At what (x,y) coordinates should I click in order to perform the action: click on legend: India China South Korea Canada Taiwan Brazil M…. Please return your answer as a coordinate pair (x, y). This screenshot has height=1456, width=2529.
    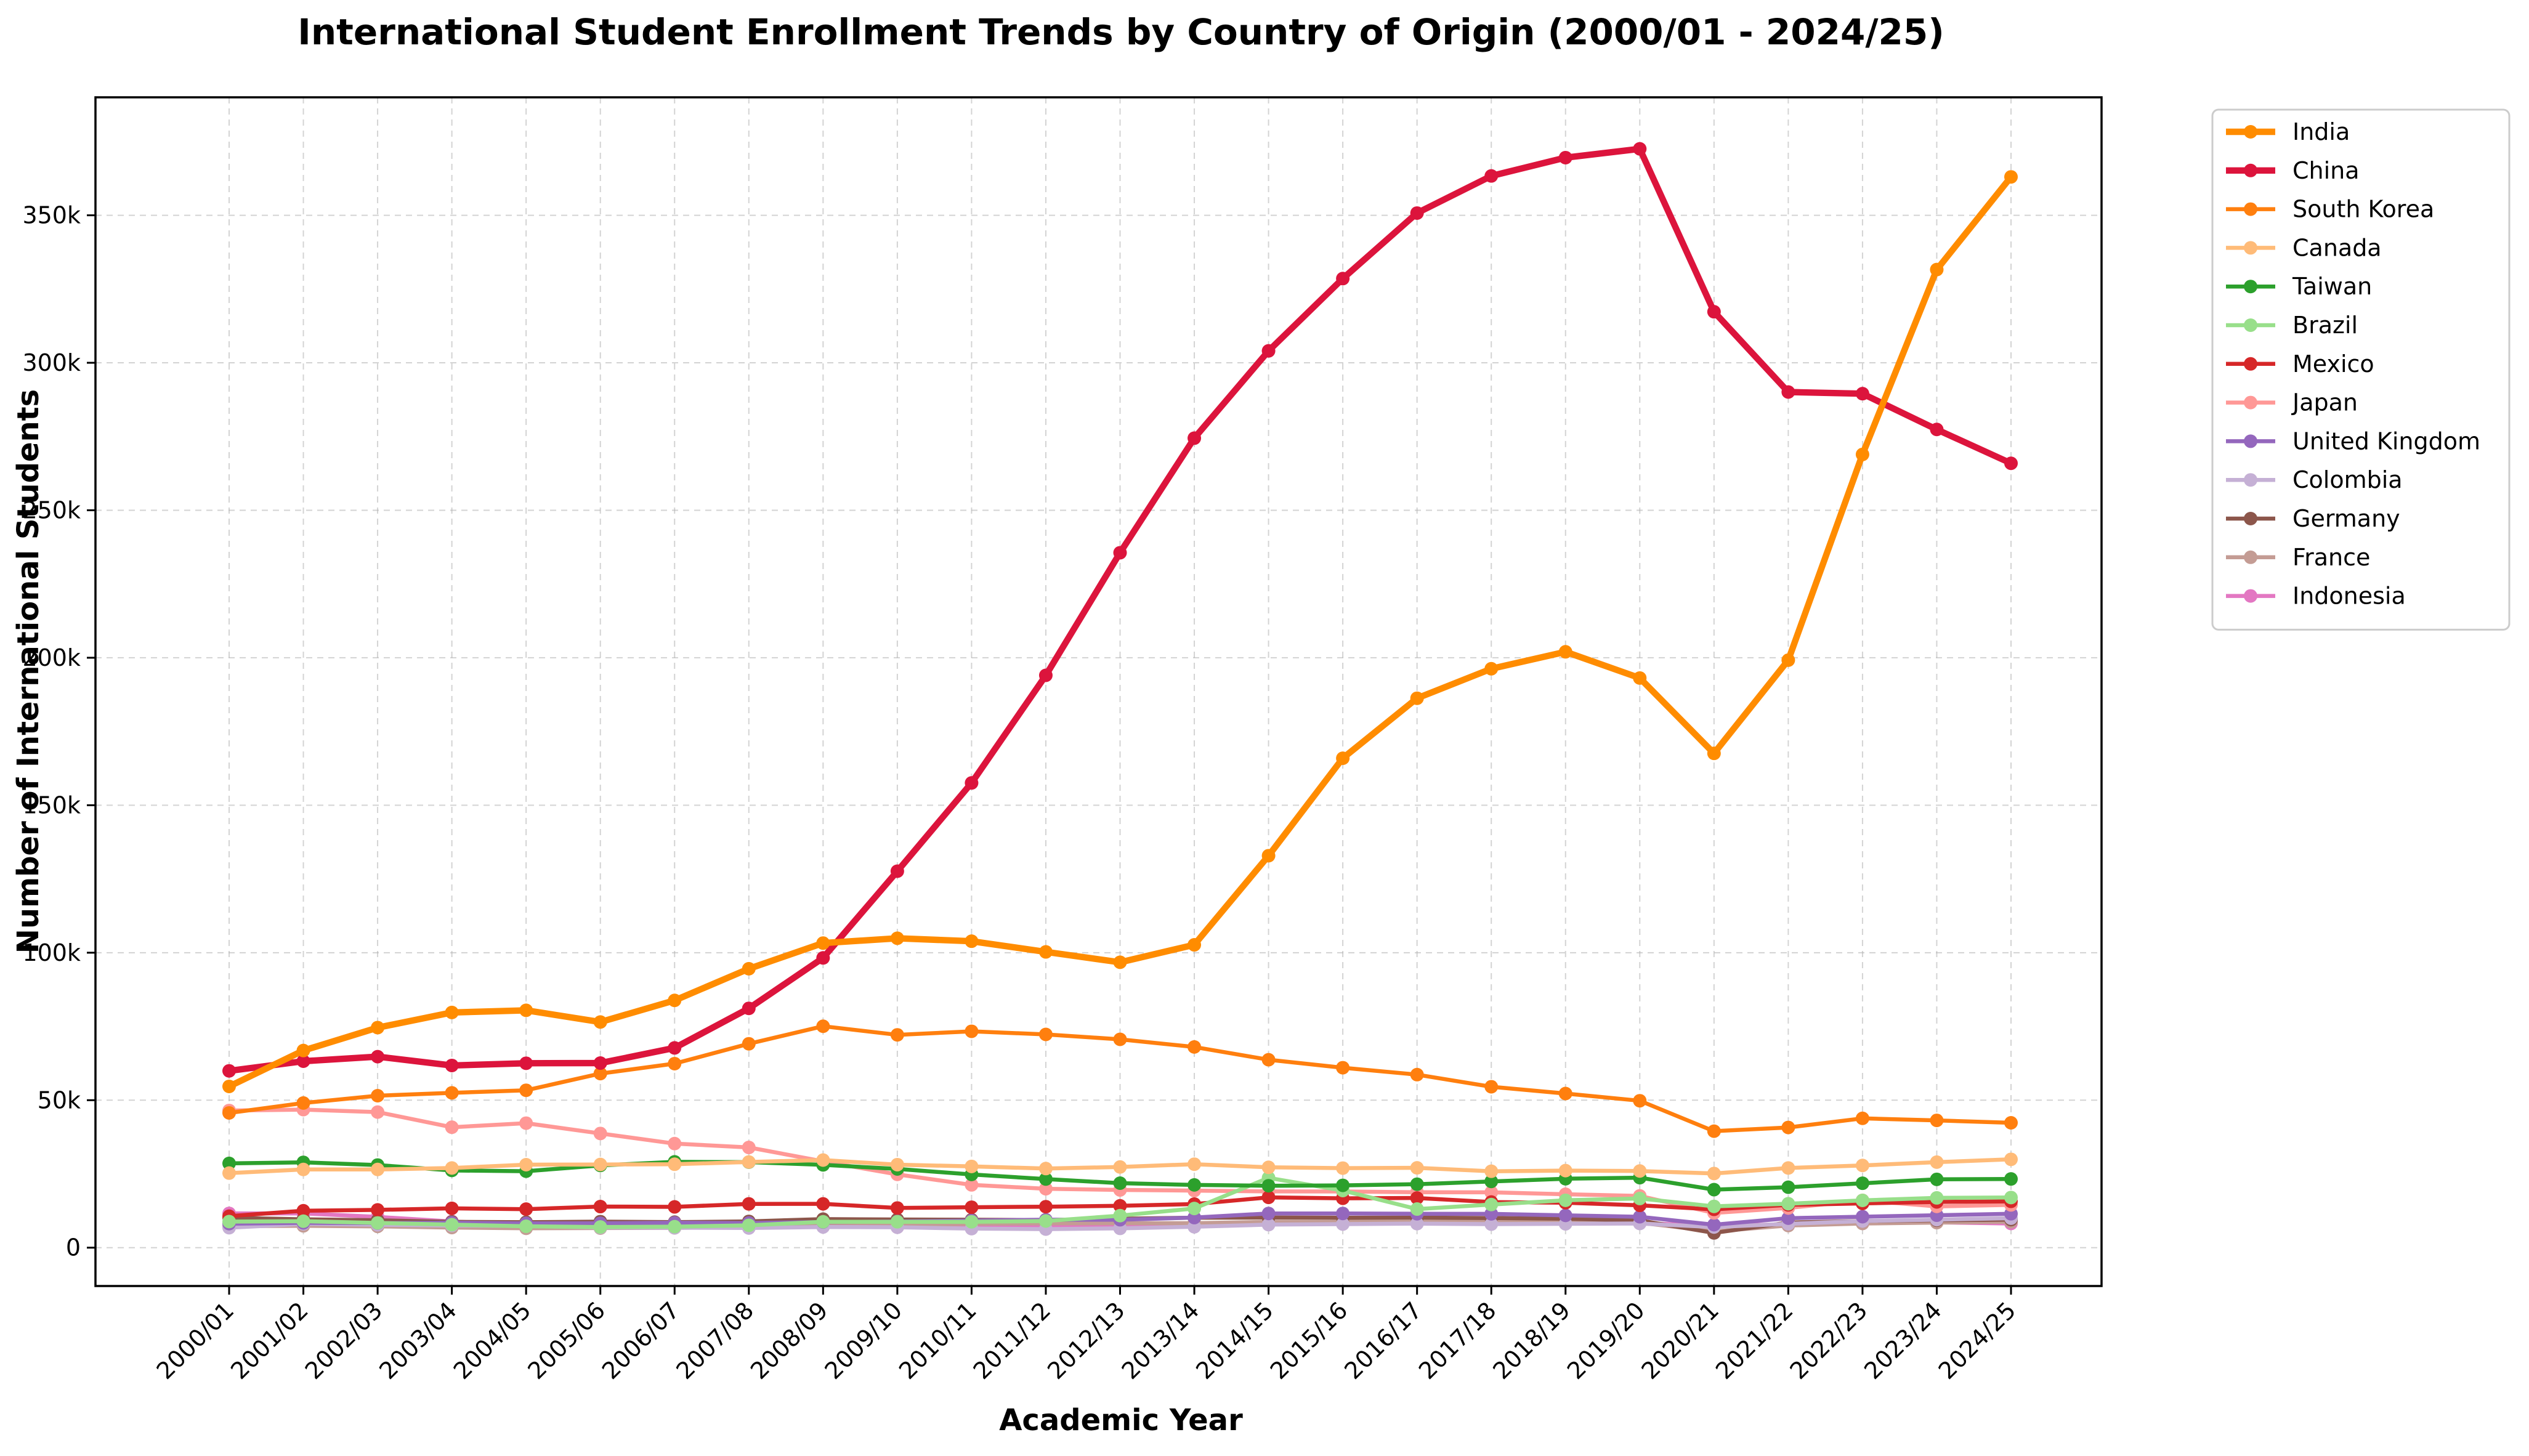
    Looking at the image, I should click on (2361, 369).